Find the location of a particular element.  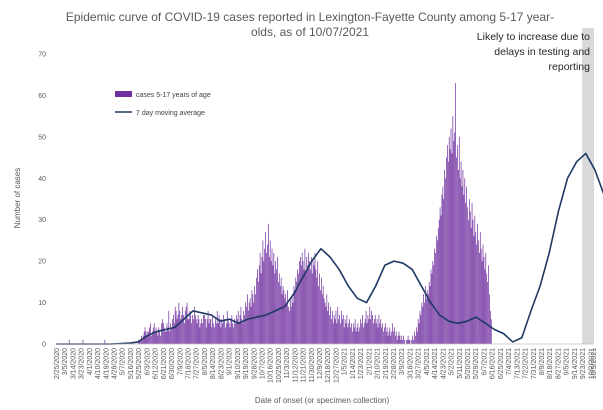

x-tick-label: 7/31/2021 is located at coordinates (534, 363).